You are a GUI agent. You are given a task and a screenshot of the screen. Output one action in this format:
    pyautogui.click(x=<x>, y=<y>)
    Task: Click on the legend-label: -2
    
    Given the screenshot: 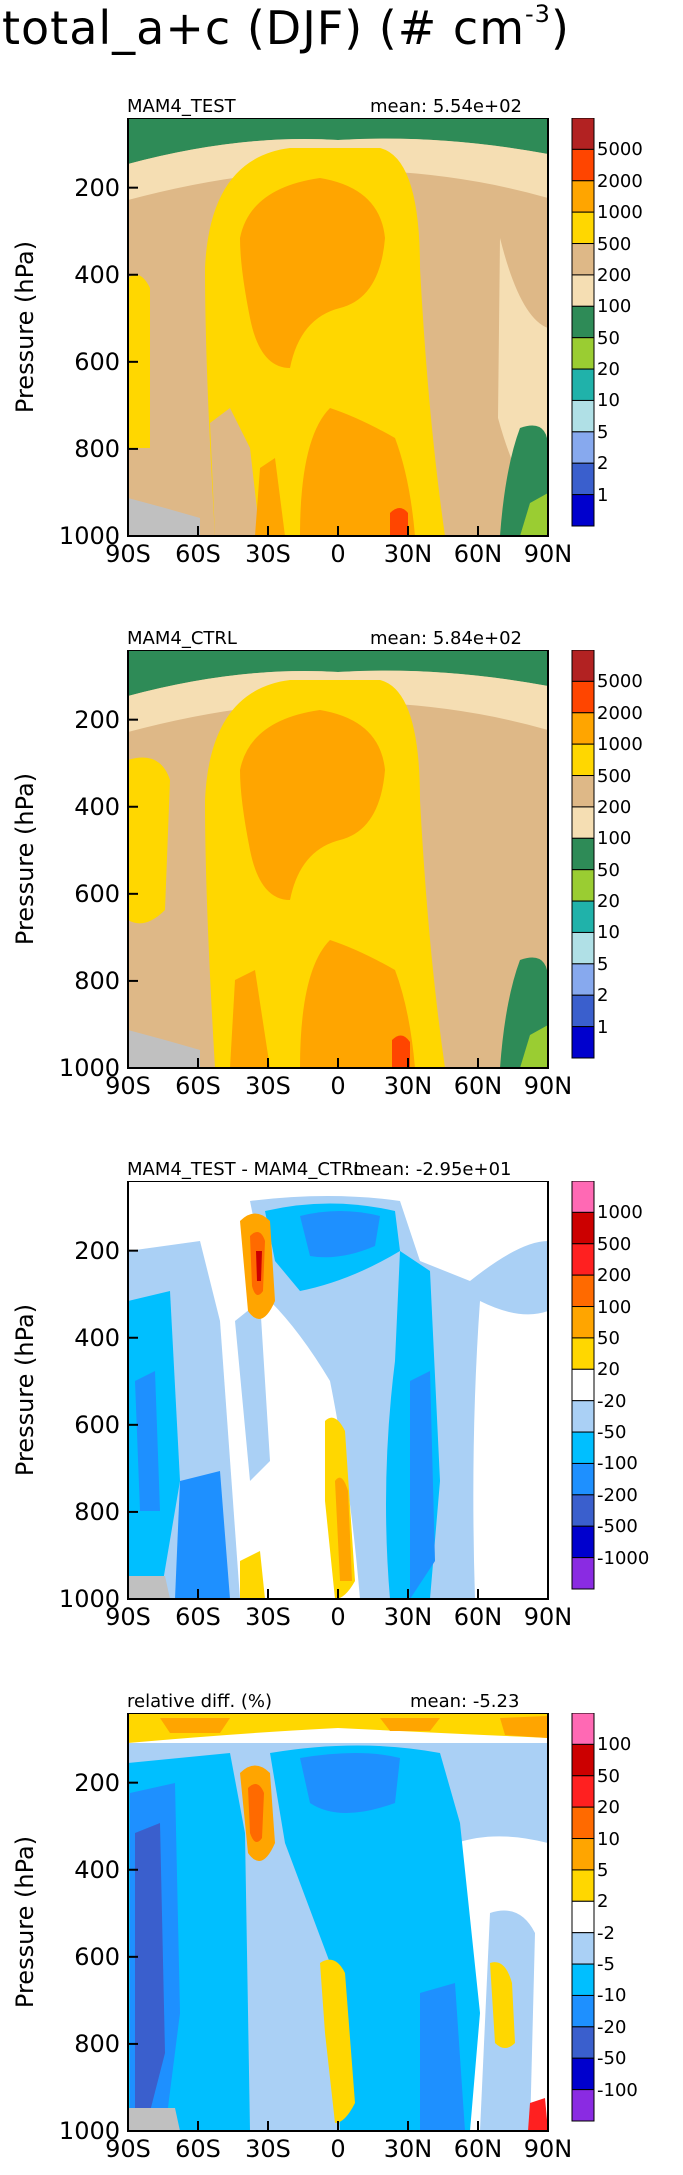 What is the action you would take?
    pyautogui.click(x=606, y=1933)
    